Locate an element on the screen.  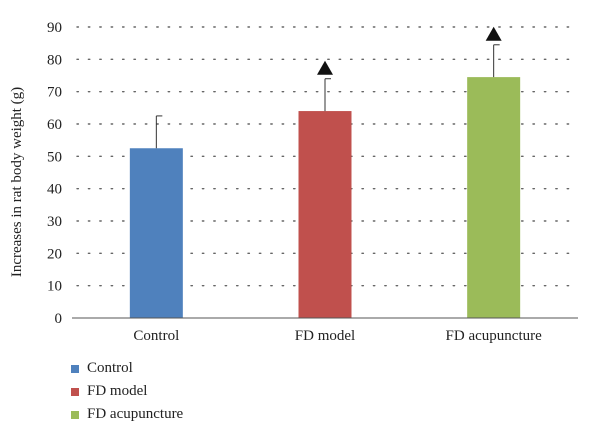
x-axis-ticks: Control FD model FD acupuncture is located at coordinates (337, 336).